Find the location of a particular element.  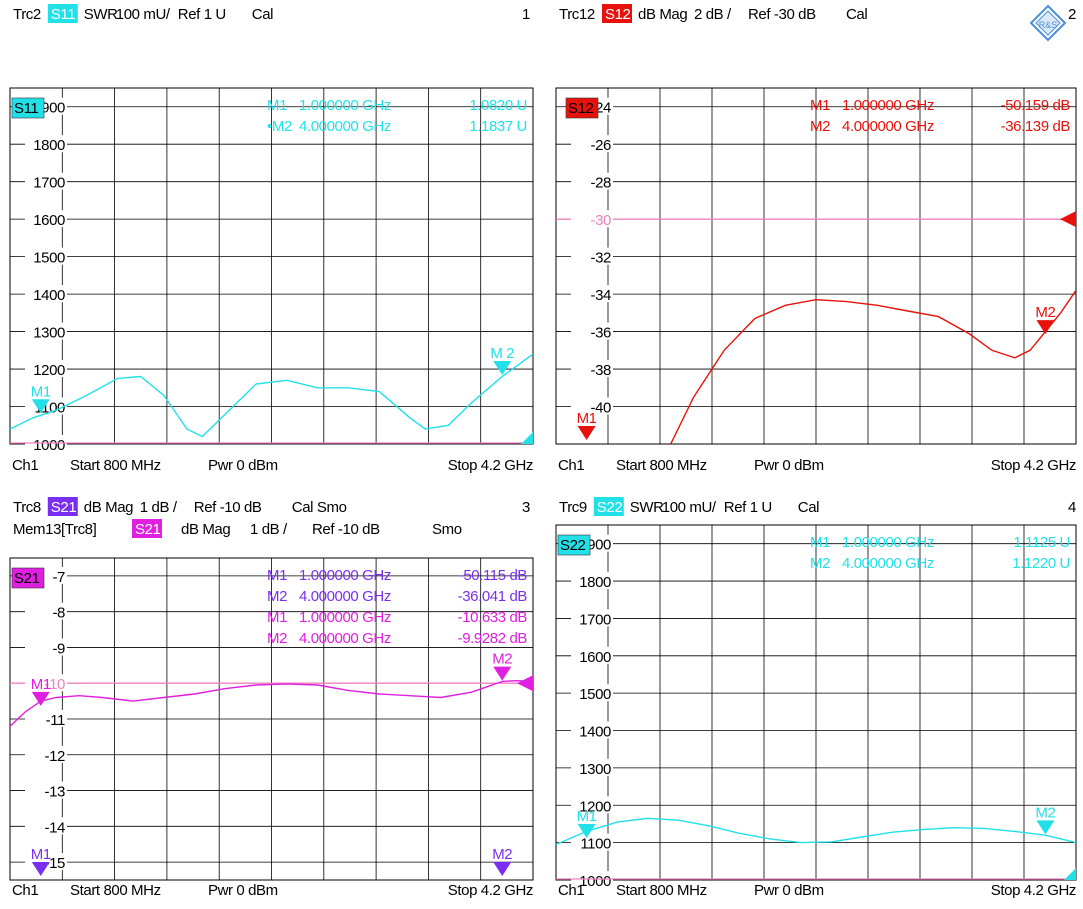

marker-label: M 2 is located at coordinates (502, 353).